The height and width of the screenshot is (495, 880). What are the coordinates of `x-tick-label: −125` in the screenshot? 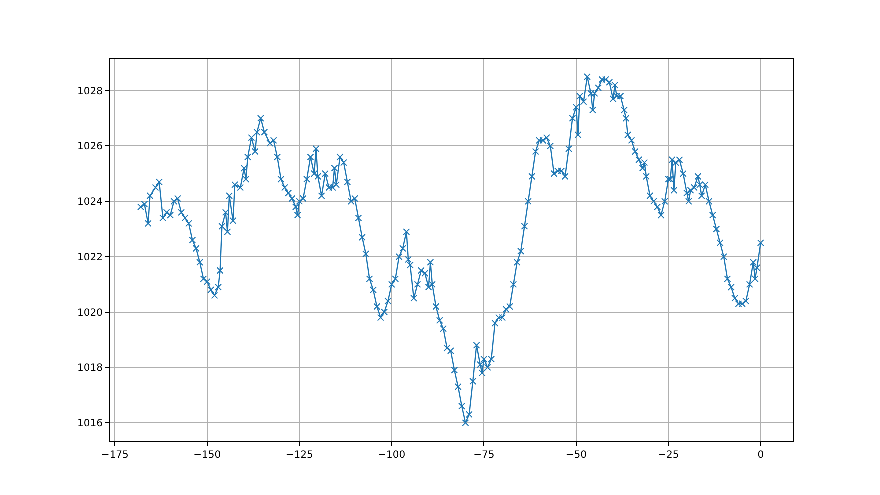 It's located at (300, 455).